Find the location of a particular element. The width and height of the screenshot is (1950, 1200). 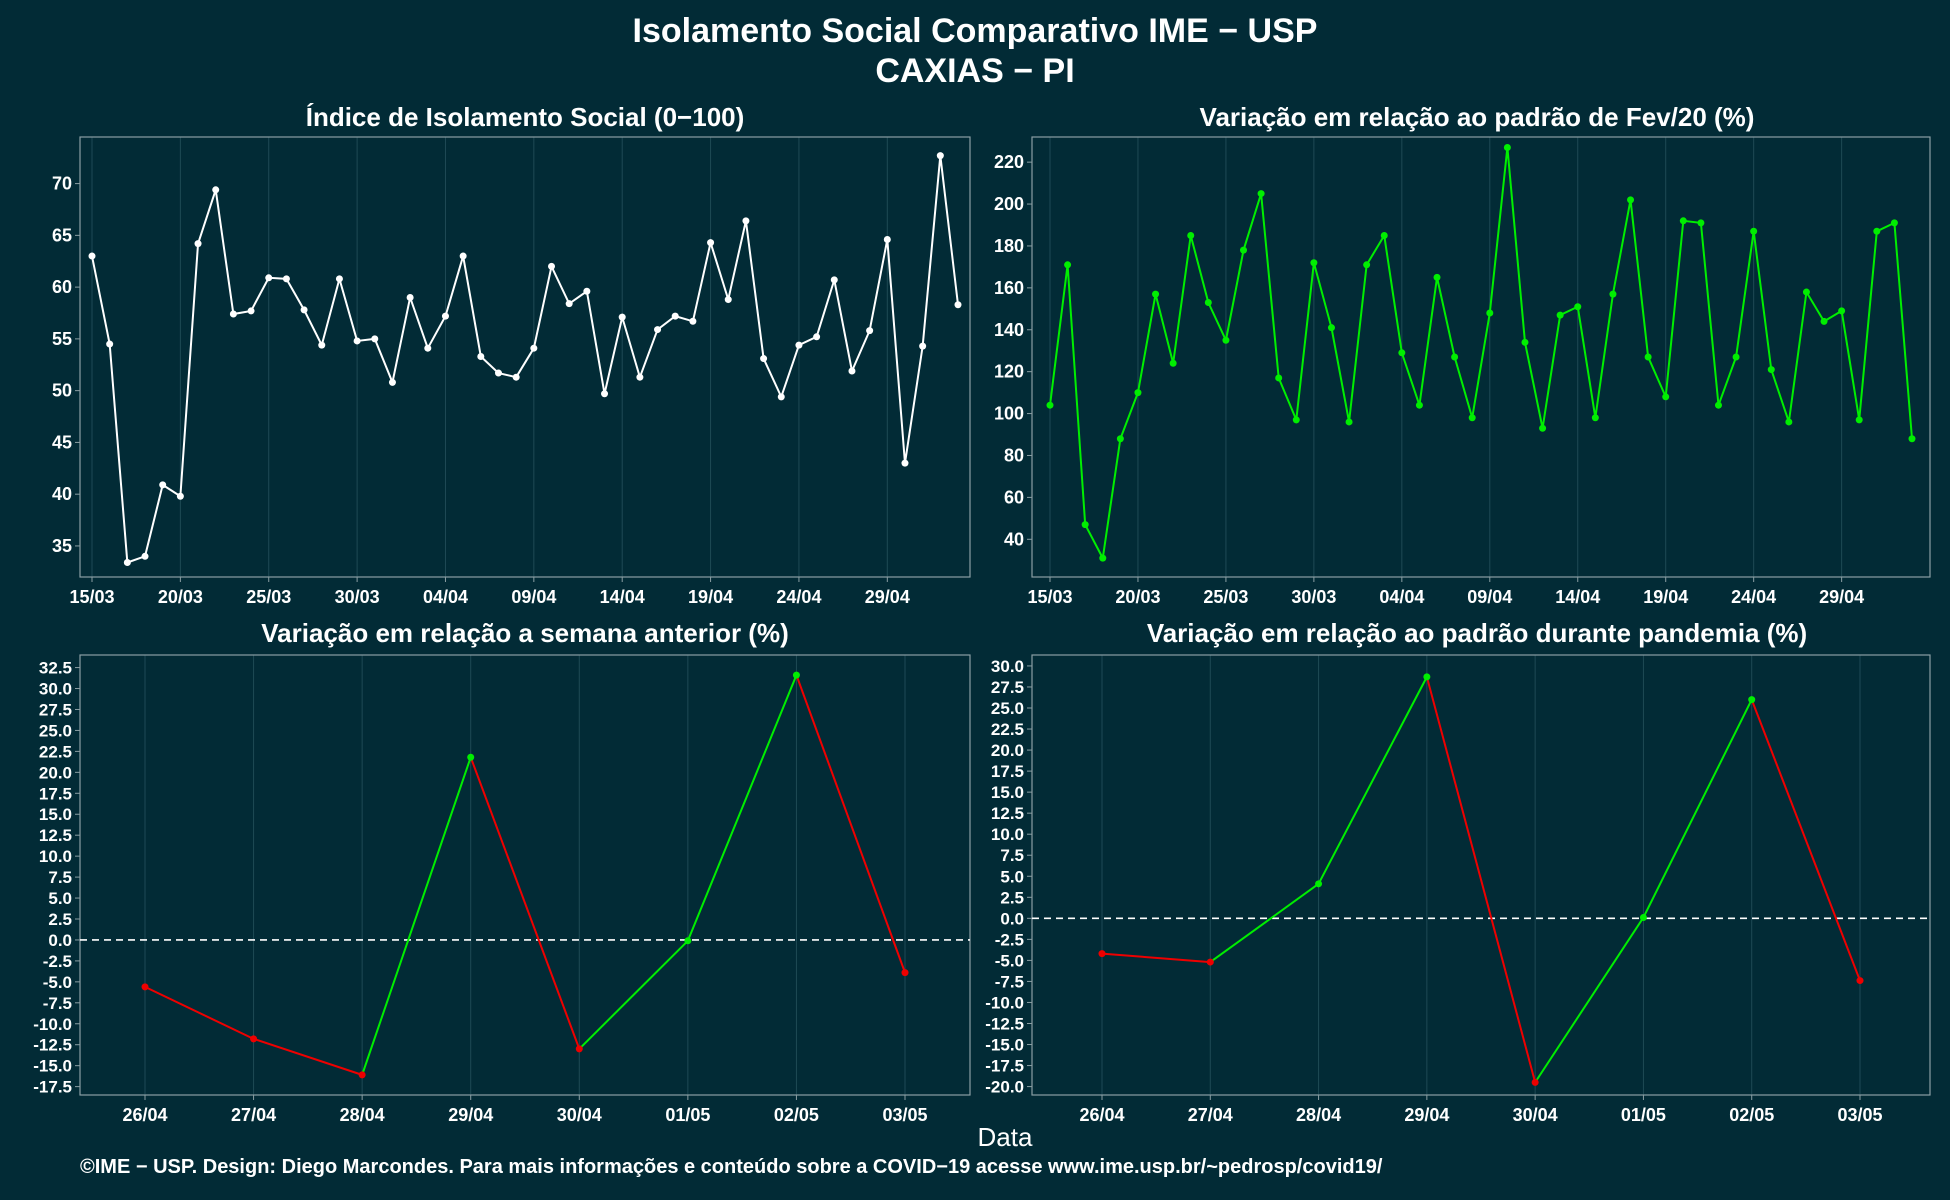

x-tick-label: 01/05 is located at coordinates (1643, 1115).